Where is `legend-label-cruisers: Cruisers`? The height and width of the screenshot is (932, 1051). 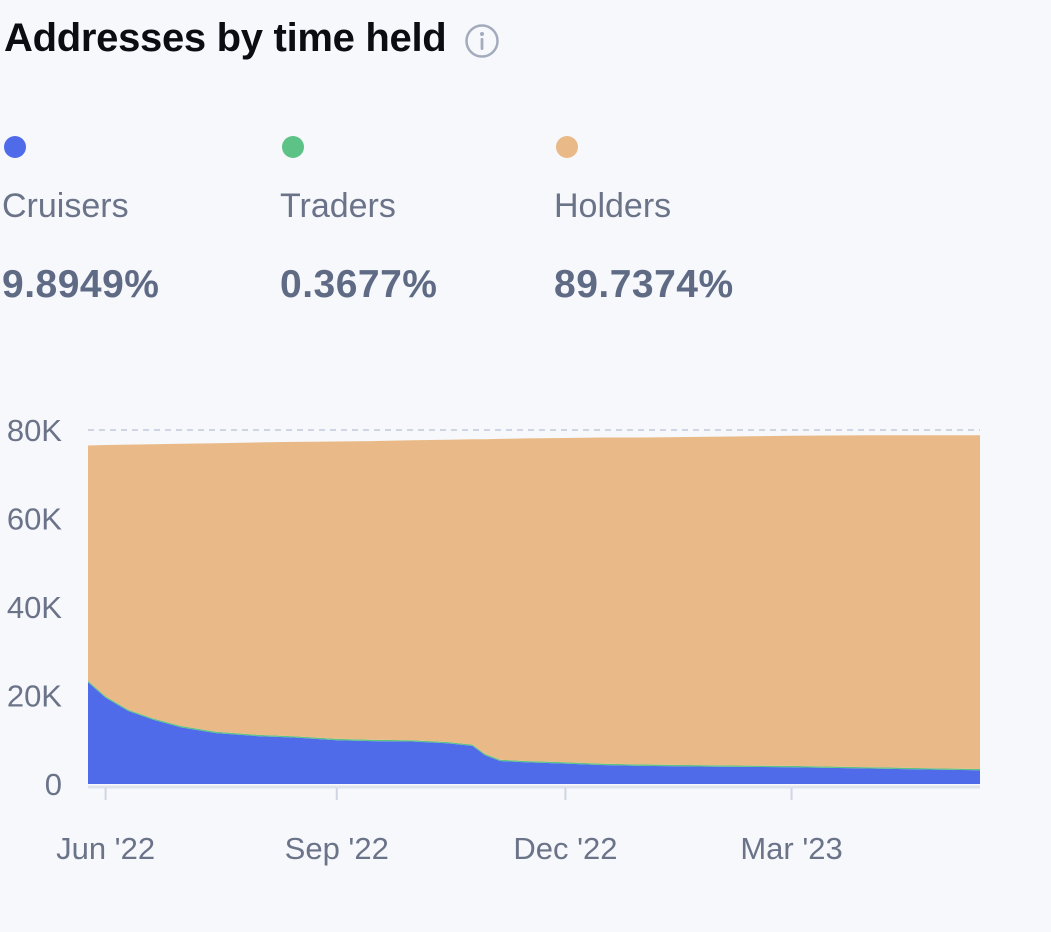
legend-label-cruisers: Cruisers is located at coordinates (65, 206).